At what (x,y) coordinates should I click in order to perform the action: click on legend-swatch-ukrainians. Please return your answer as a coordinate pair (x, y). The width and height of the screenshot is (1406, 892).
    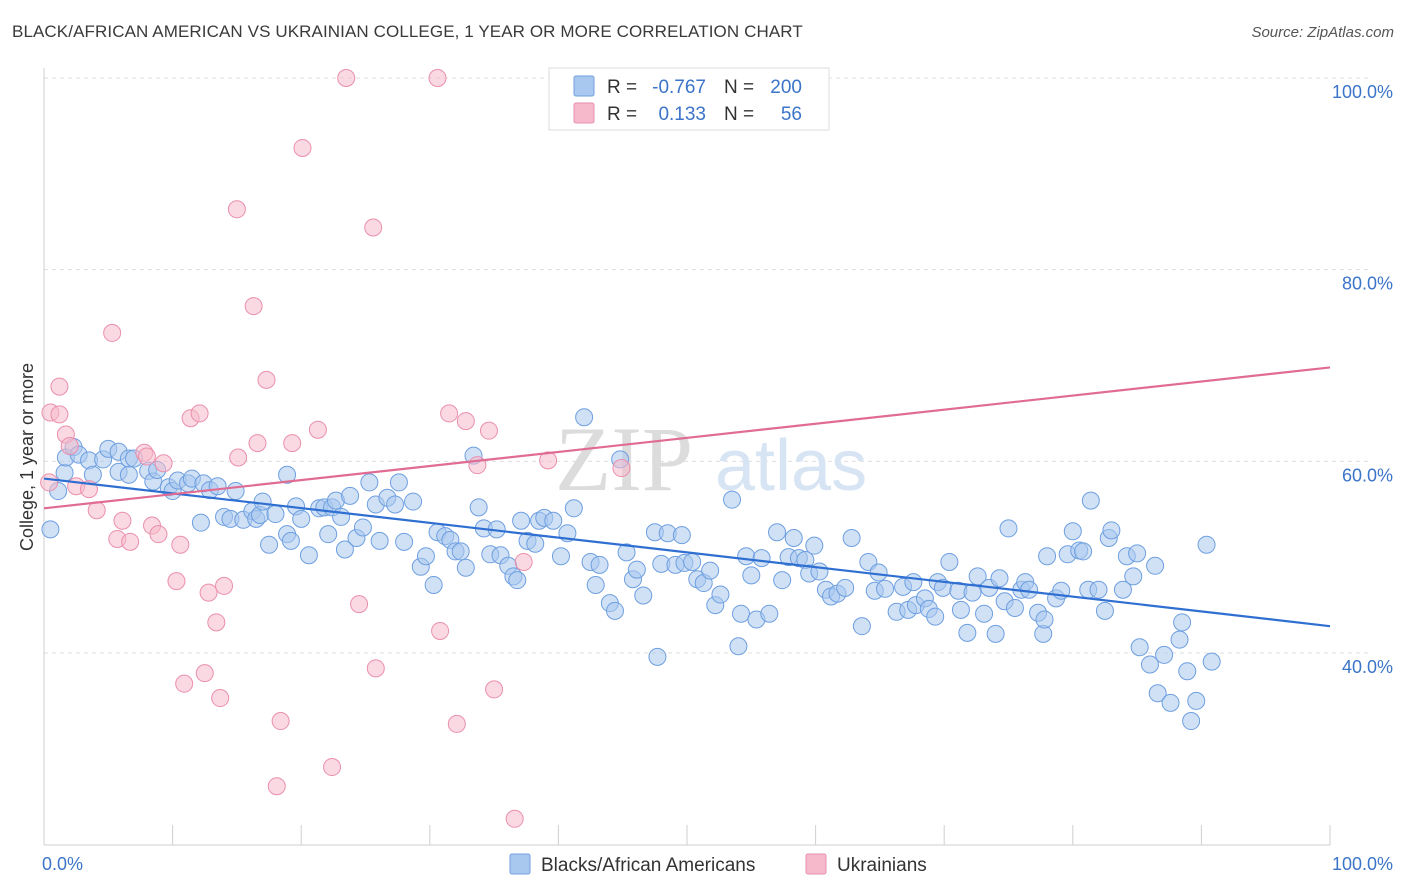
    Looking at the image, I should click on (584, 113).